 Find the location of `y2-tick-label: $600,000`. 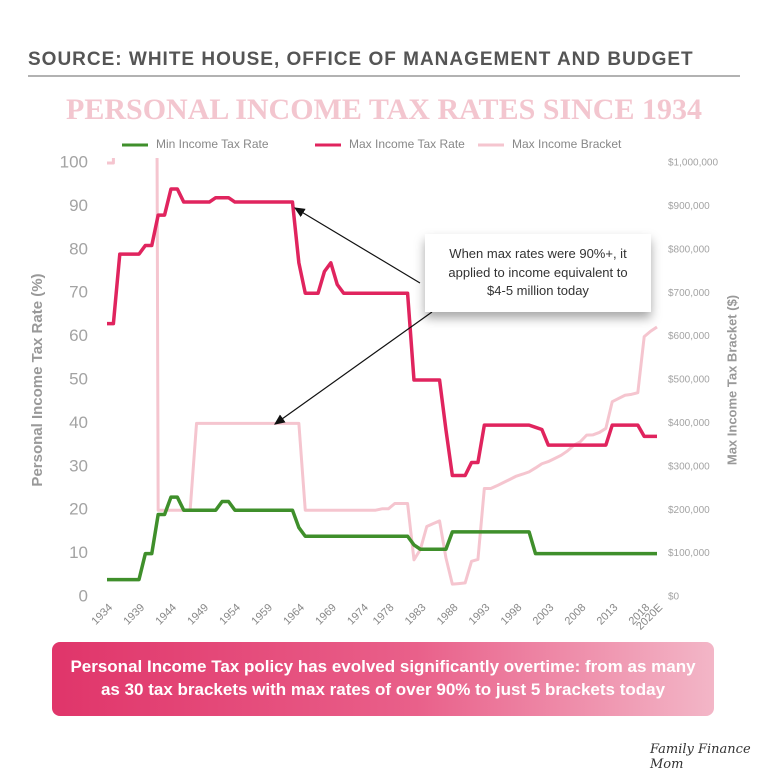

y2-tick-label: $600,000 is located at coordinates (689, 336).